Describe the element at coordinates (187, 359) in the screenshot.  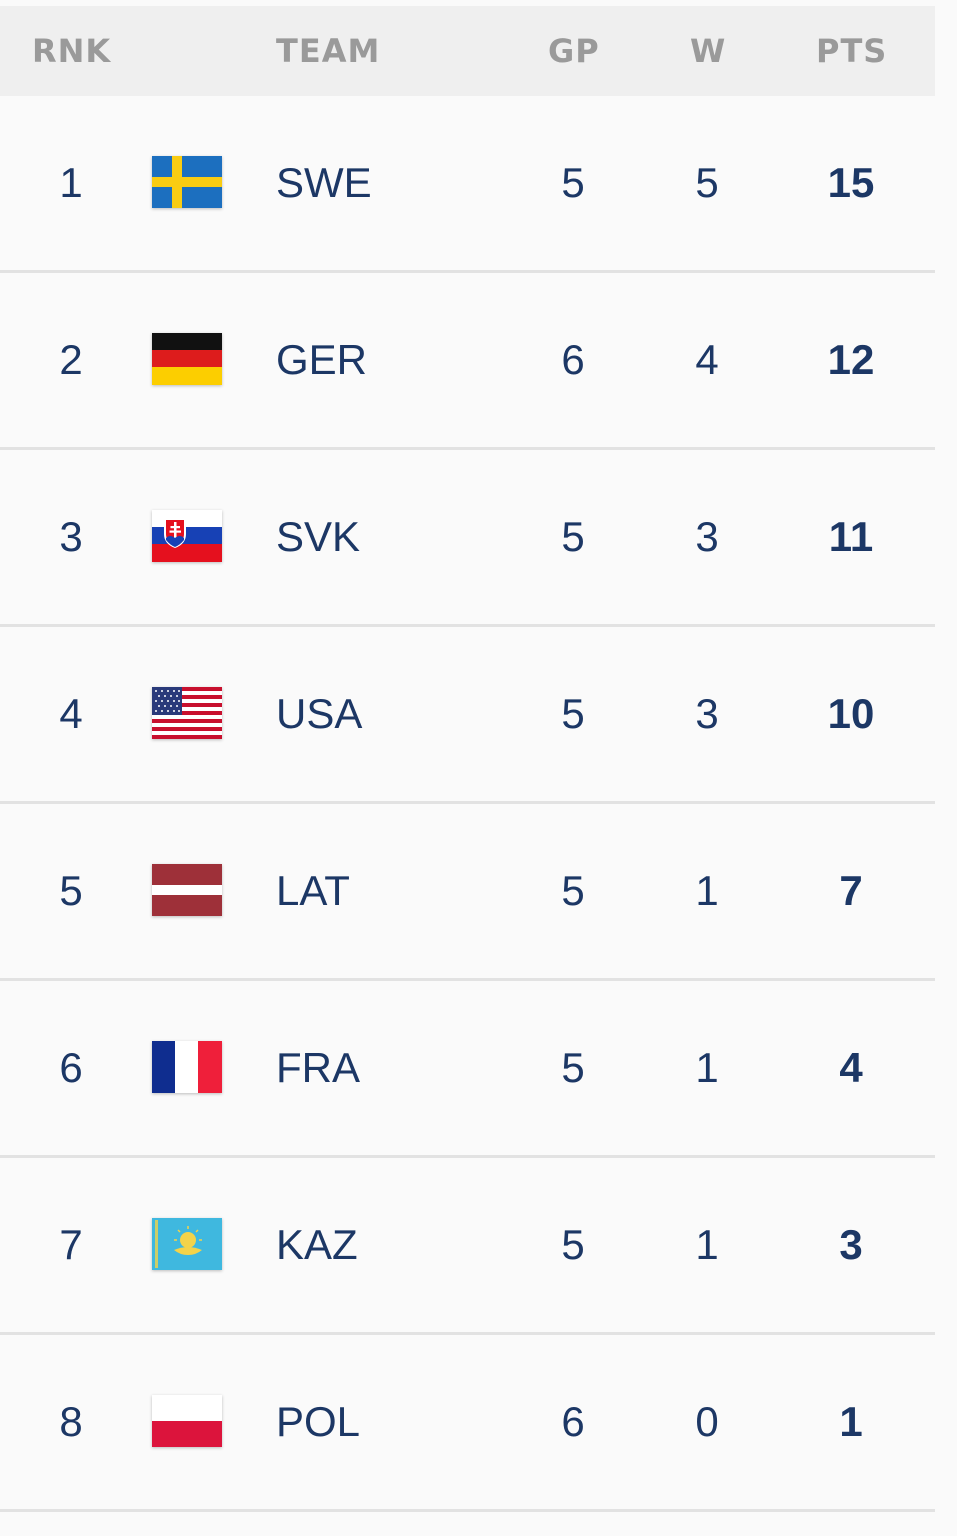
I see `germany-flag-icon` at that location.